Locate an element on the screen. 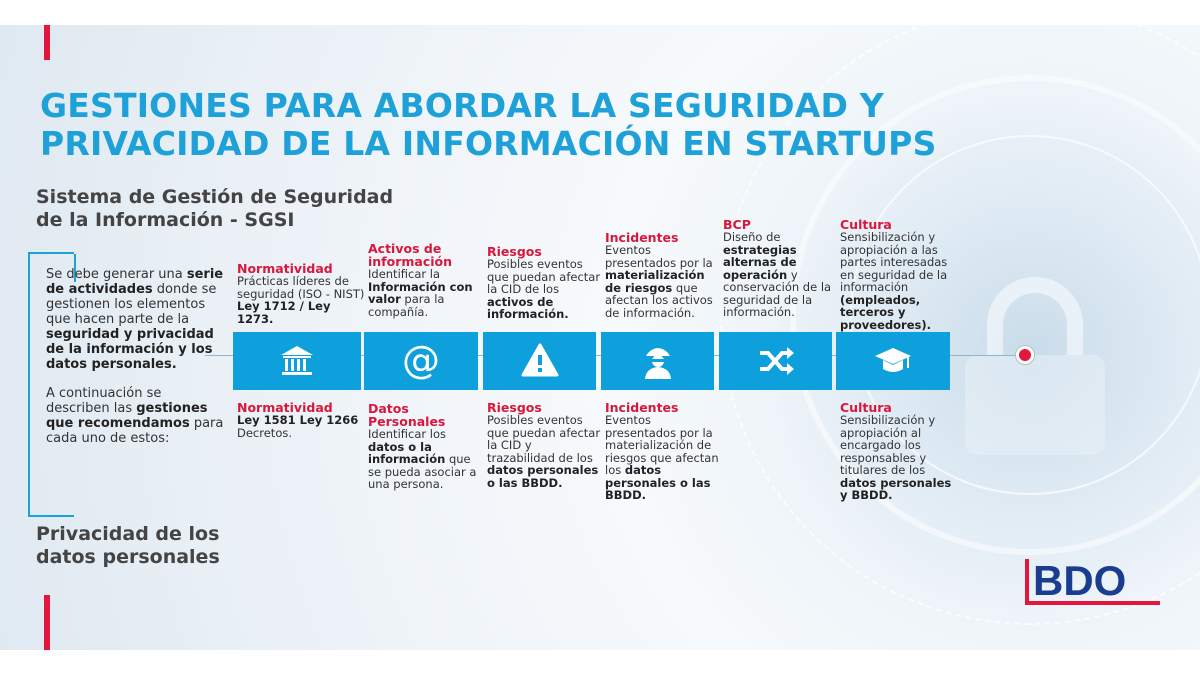  text-run: Eventos presentados por la is located at coordinates (659, 256).